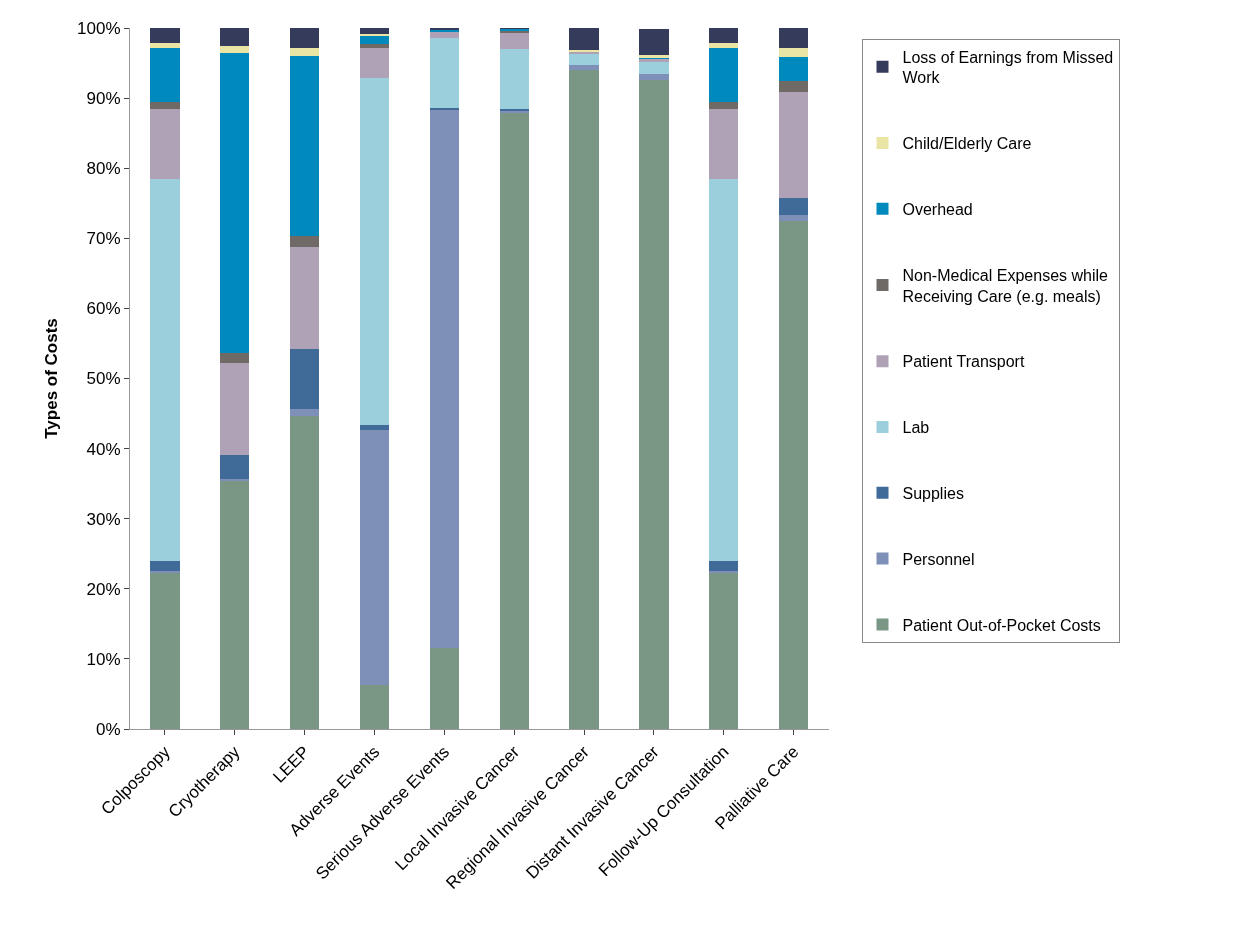  What do you see at coordinates (103, 519) in the screenshot?
I see `y-tick-label: 30%` at bounding box center [103, 519].